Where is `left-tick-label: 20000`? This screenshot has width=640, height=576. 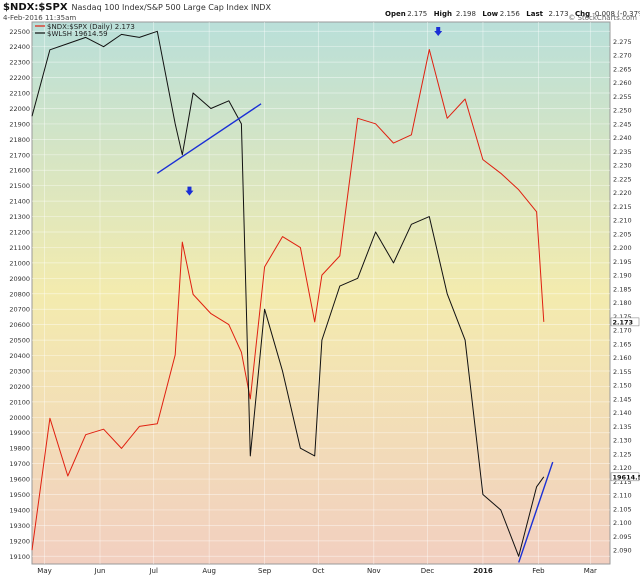
left-tick-label: 20000 is located at coordinates (19, 418).